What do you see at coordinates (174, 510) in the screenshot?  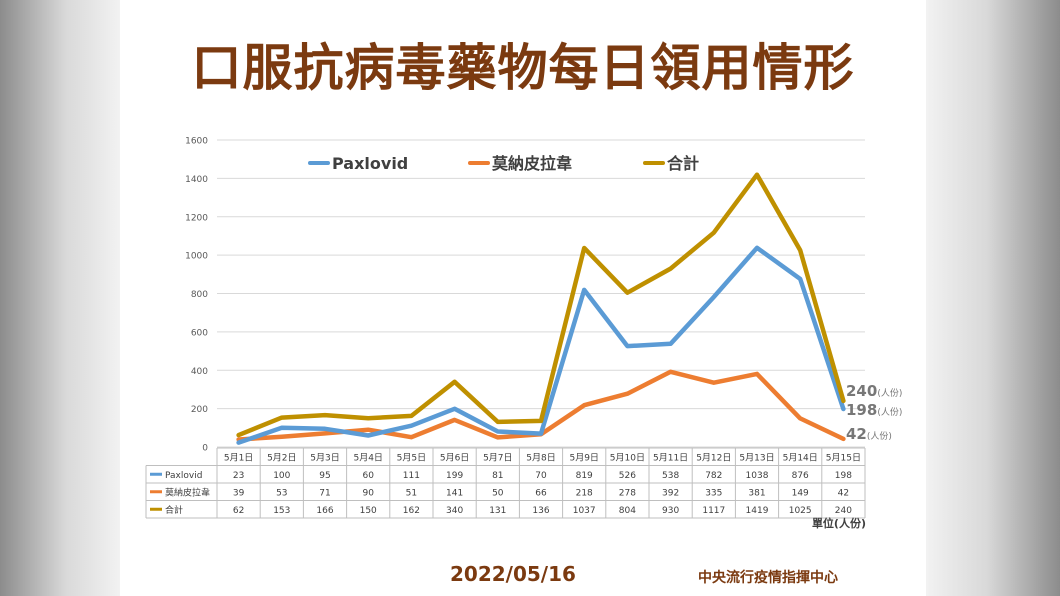 I see `table-series-label: 合計` at bounding box center [174, 510].